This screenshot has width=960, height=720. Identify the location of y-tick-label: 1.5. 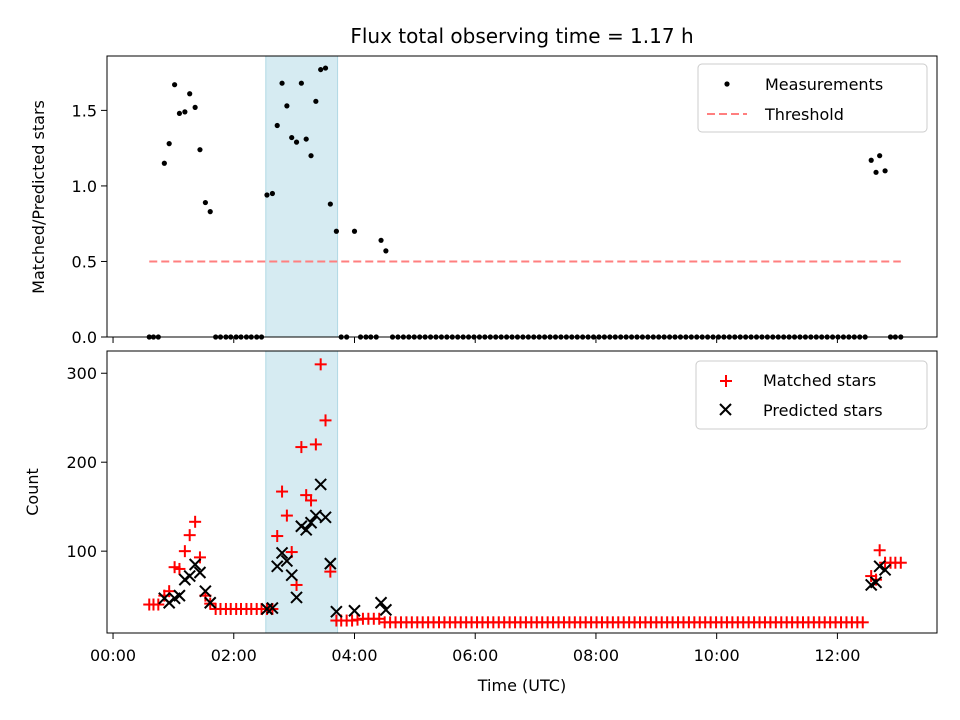
(84, 110).